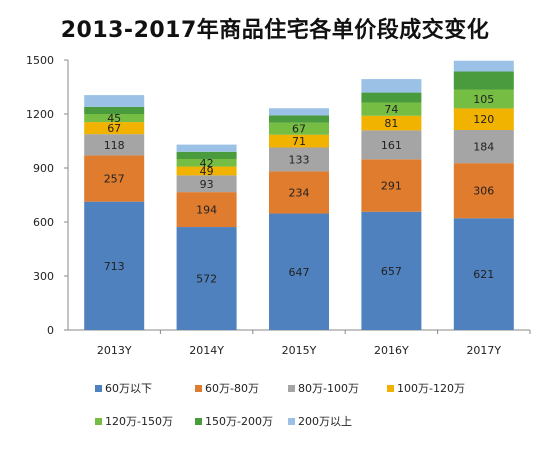 Image resolution: width=550 pixels, height=449 pixels. Describe the element at coordinates (139, 421) in the screenshot. I see `legend-label: 120万-150万` at that location.